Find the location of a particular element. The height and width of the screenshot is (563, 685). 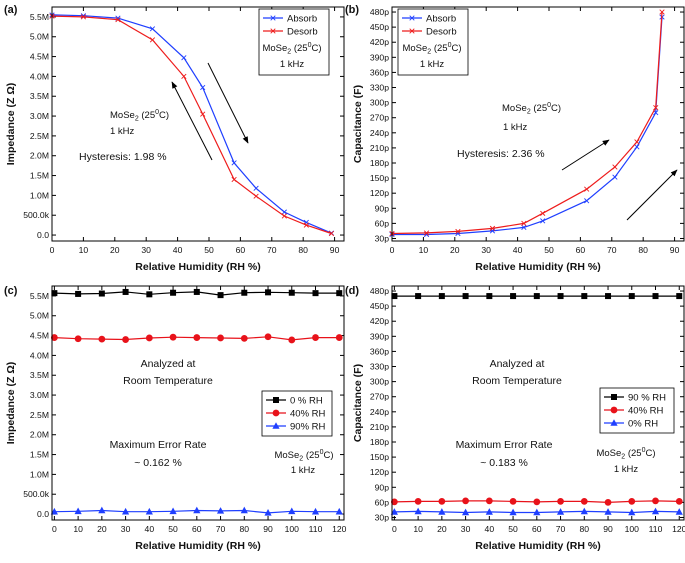

legend-entry: 40% RH is located at coordinates (646, 411).